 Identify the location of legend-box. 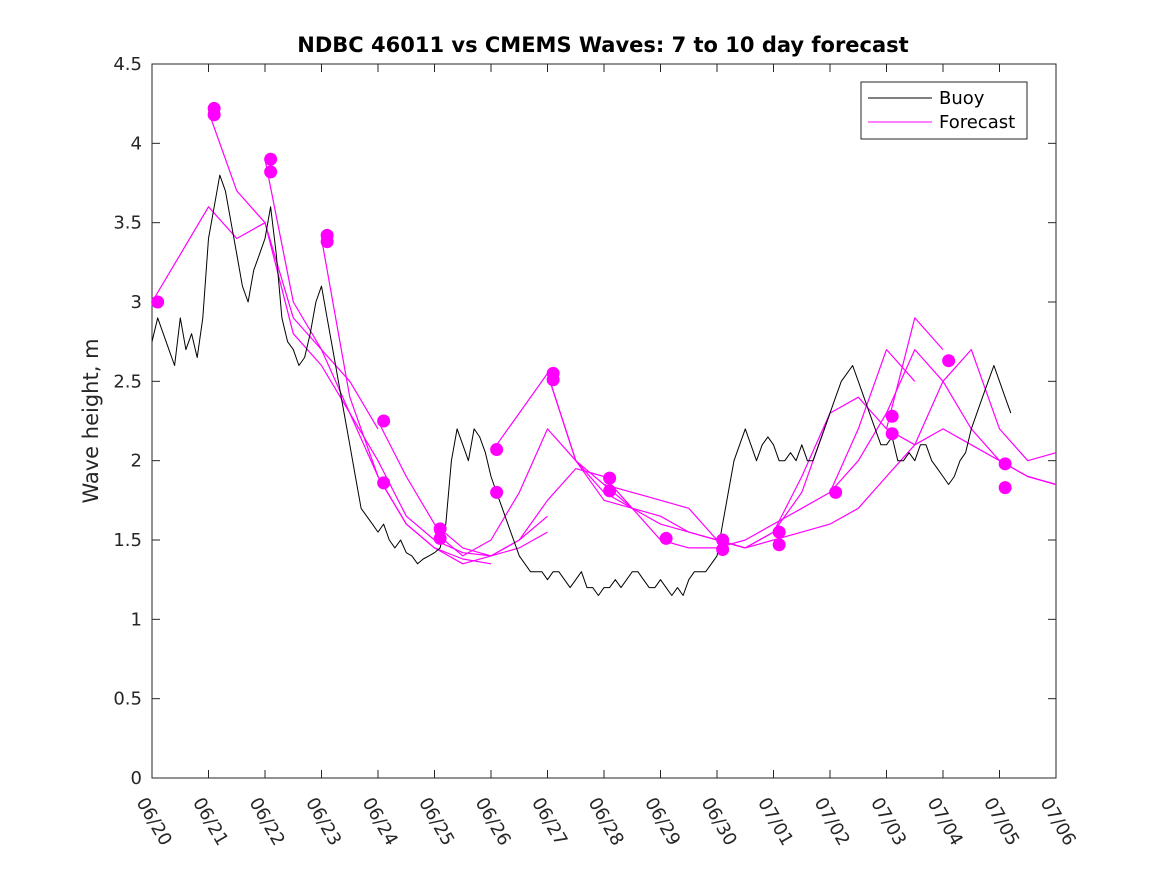
(944, 110).